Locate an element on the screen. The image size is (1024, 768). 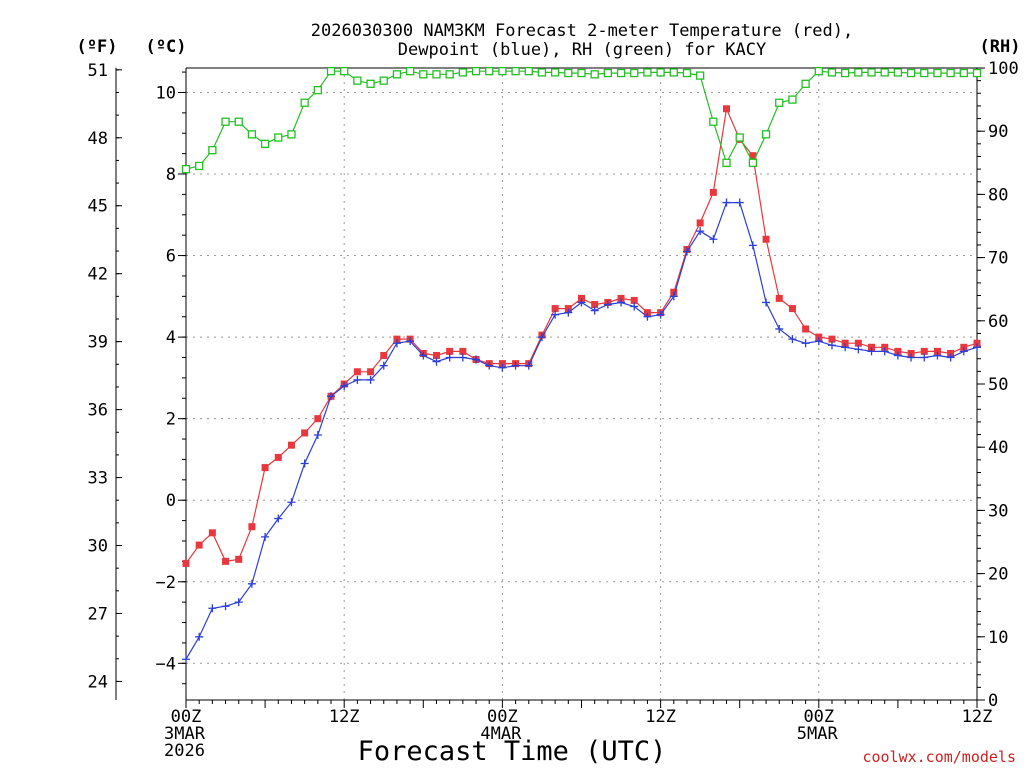
fahrenheit-unit-label: (ºF) is located at coordinates (97, 47).